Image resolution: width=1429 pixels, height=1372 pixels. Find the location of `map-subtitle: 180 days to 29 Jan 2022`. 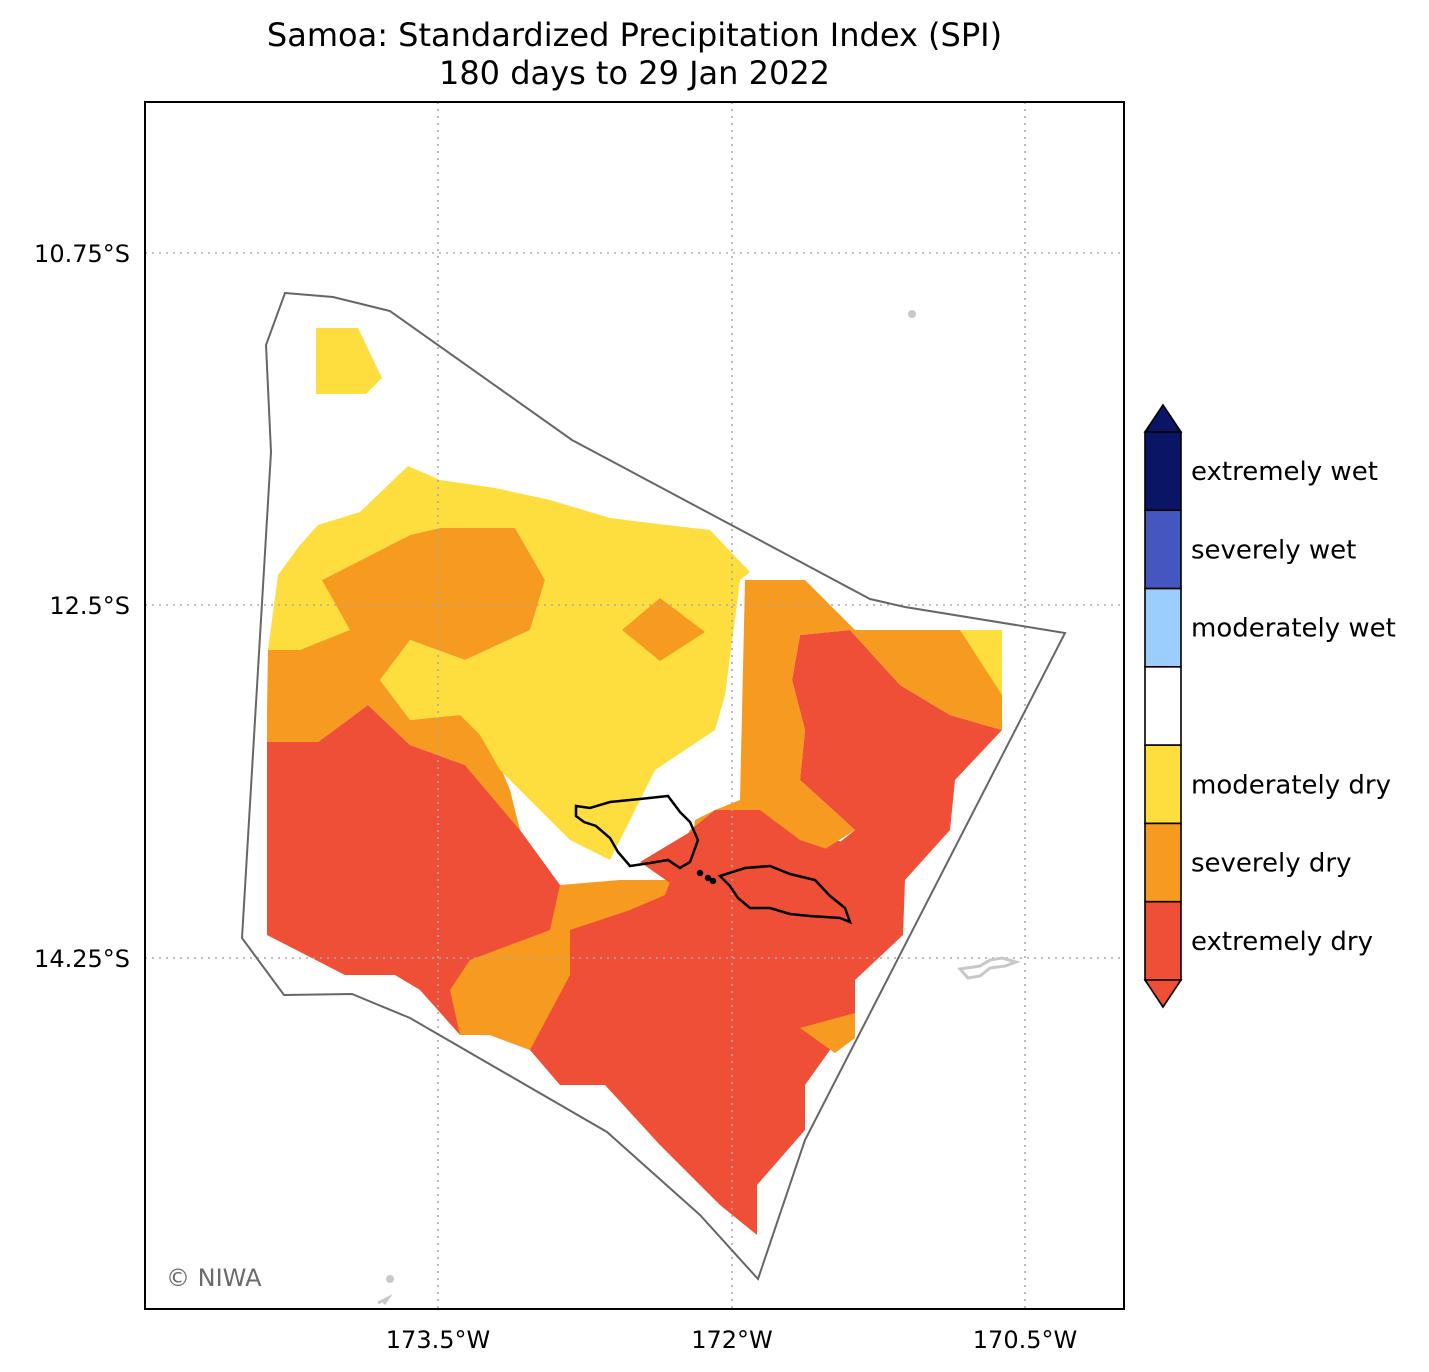

map-subtitle: 180 days to 29 Jan 2022 is located at coordinates (634, 73).